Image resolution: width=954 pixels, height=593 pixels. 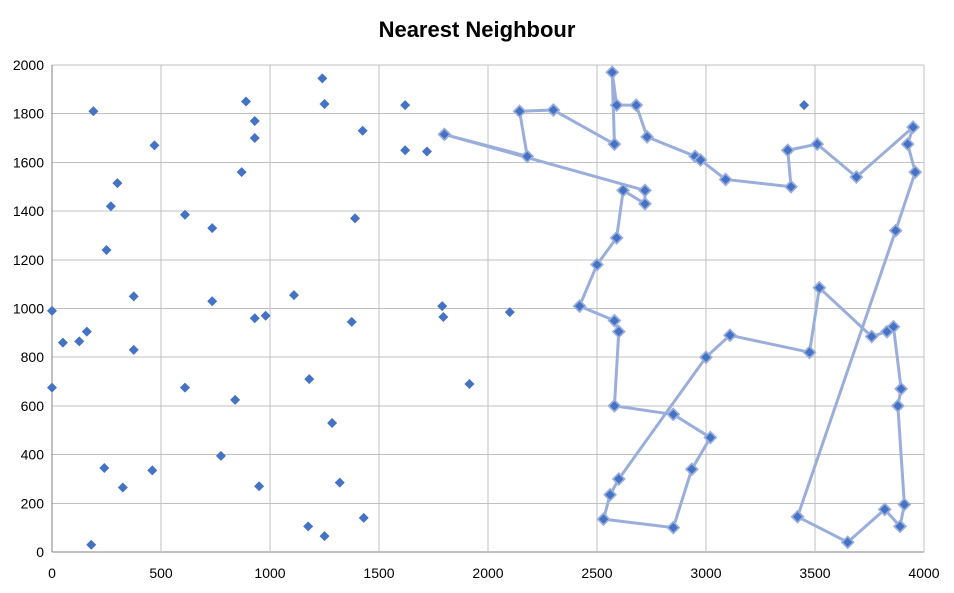 What do you see at coordinates (40, 552) in the screenshot?
I see `y-tick-label: 0` at bounding box center [40, 552].